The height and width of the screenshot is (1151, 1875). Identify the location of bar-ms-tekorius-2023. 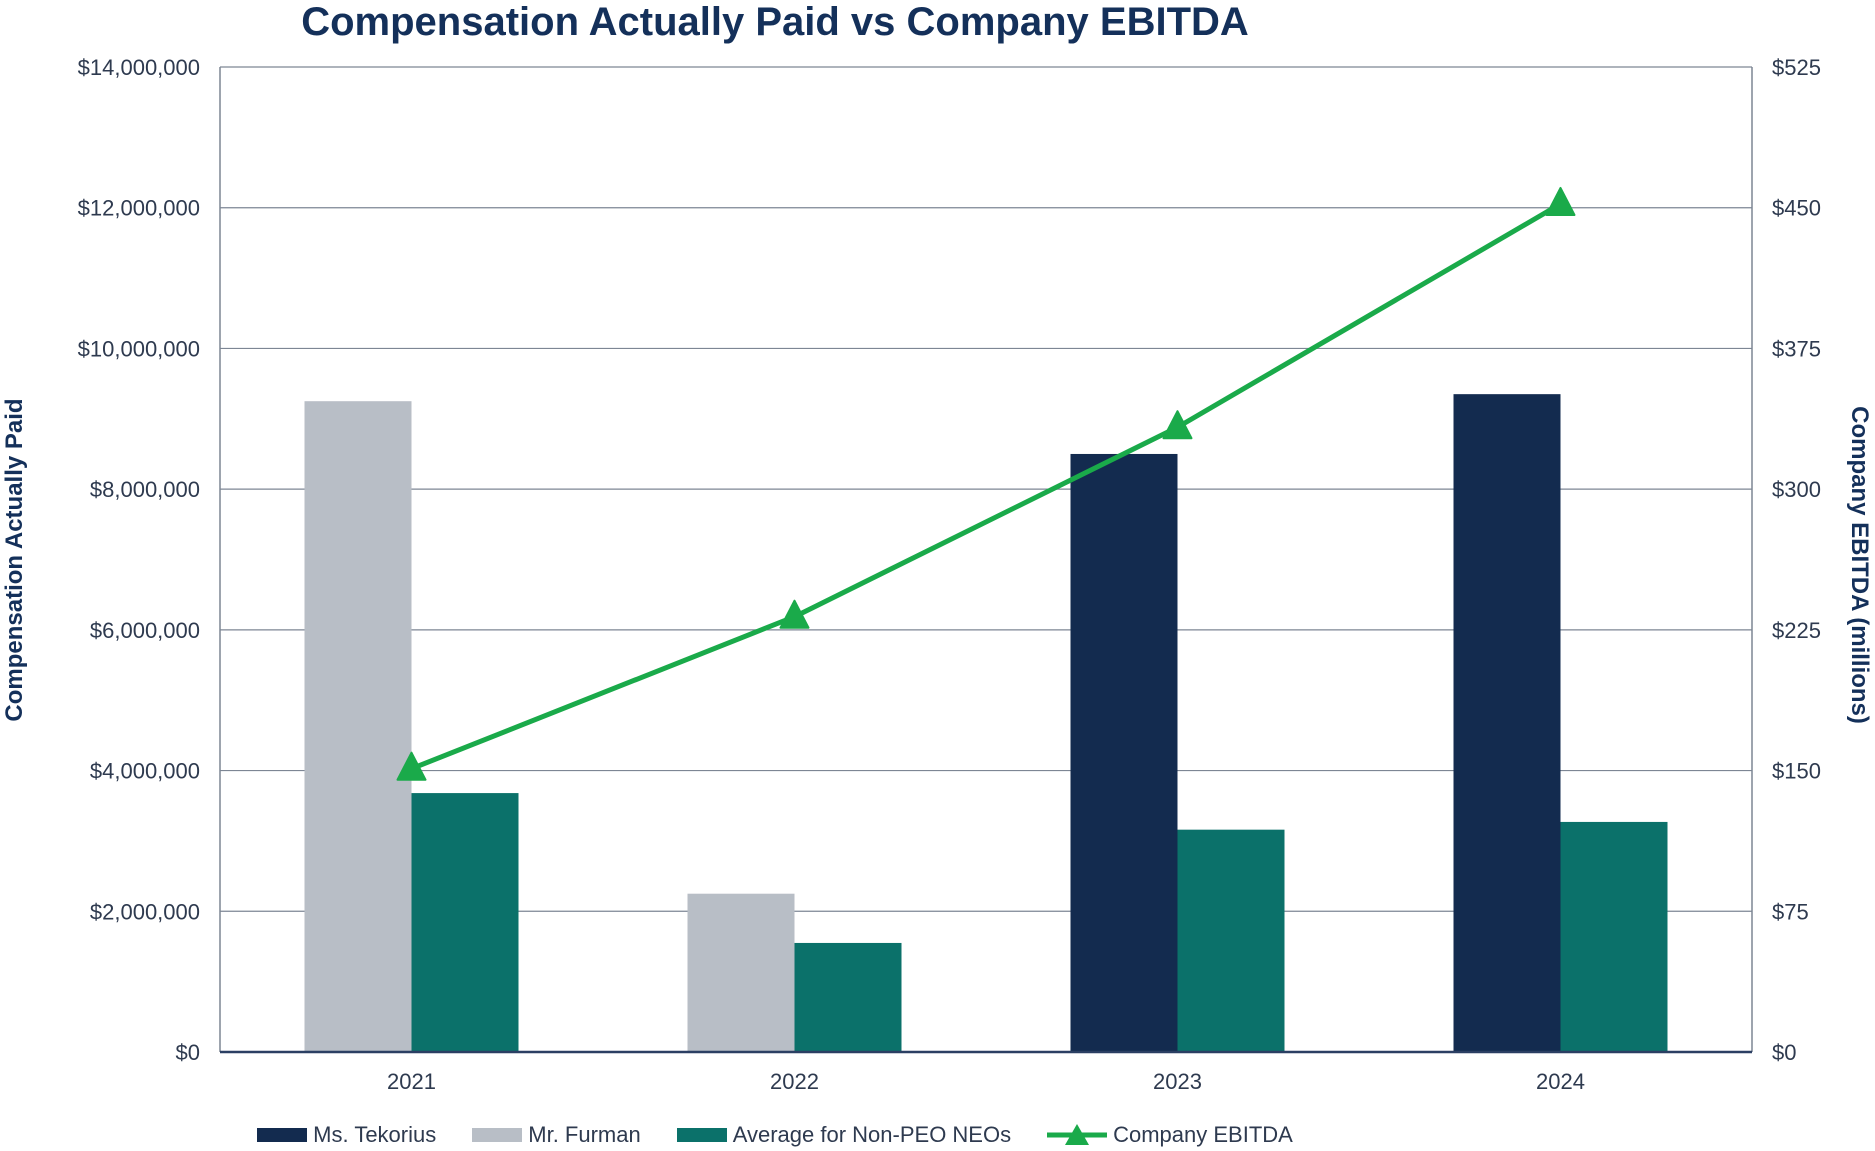
(1124, 752).